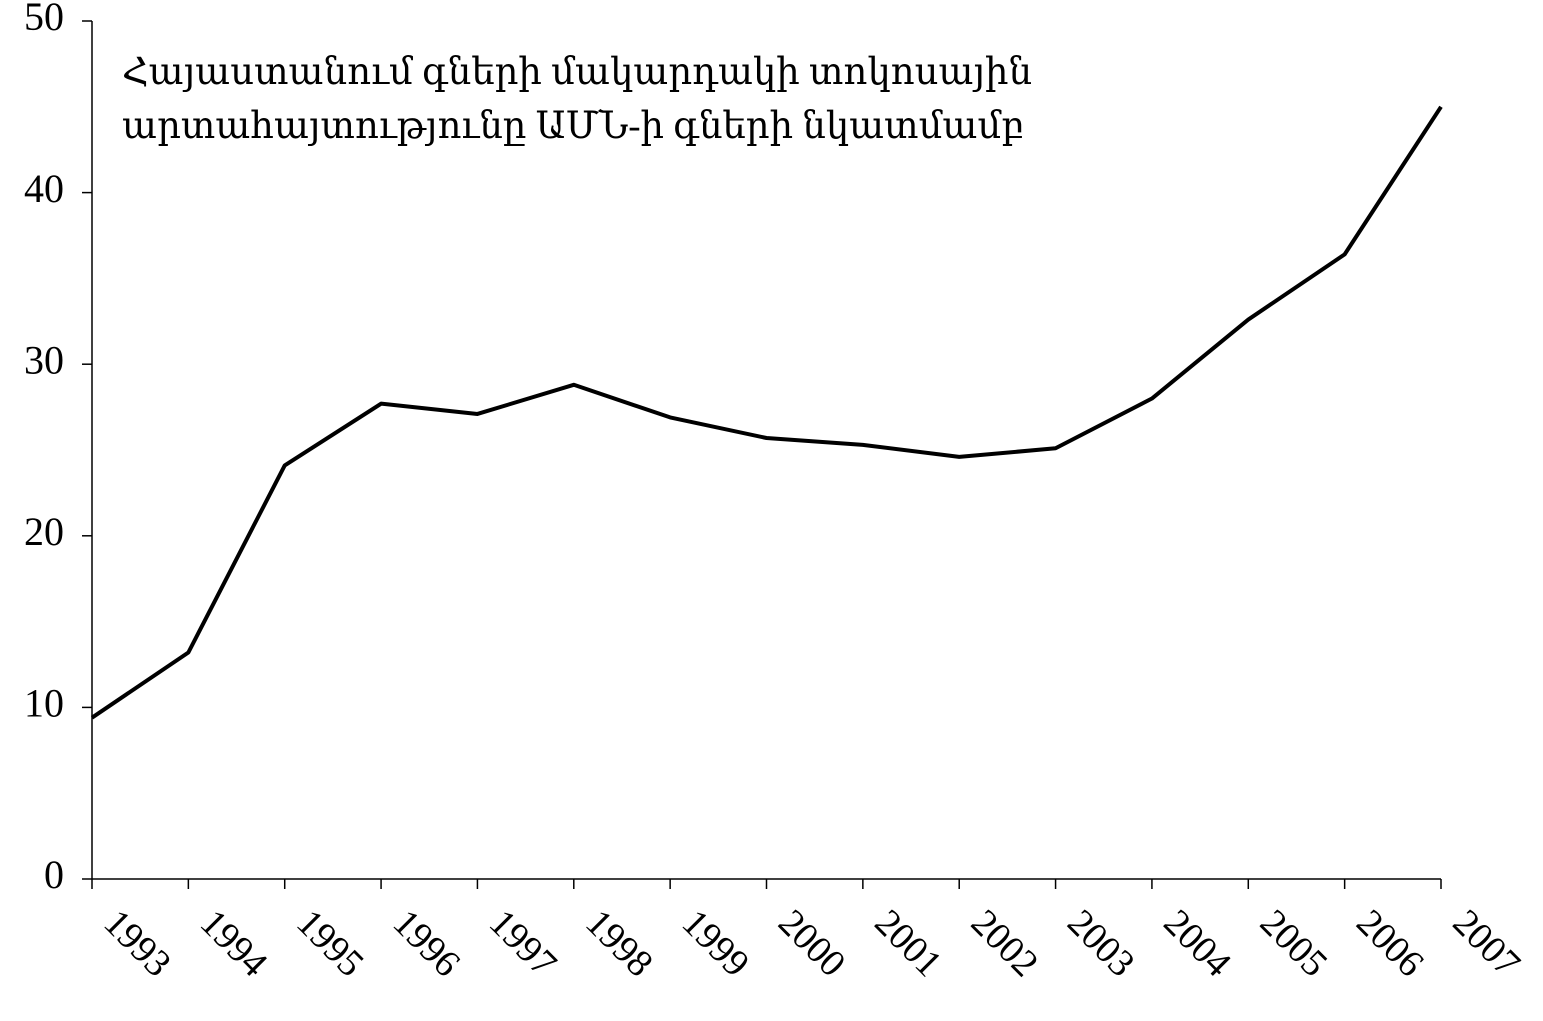 This screenshot has width=1543, height=1021. What do you see at coordinates (426, 943) in the screenshot?
I see `x-tick-label: 1996` at bounding box center [426, 943].